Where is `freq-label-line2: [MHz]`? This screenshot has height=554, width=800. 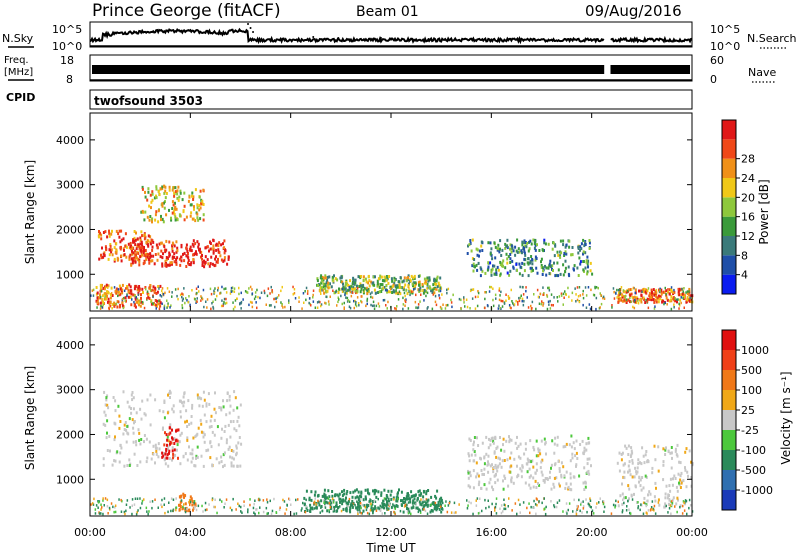
freq-label-line2: [MHz] is located at coordinates (18, 72).